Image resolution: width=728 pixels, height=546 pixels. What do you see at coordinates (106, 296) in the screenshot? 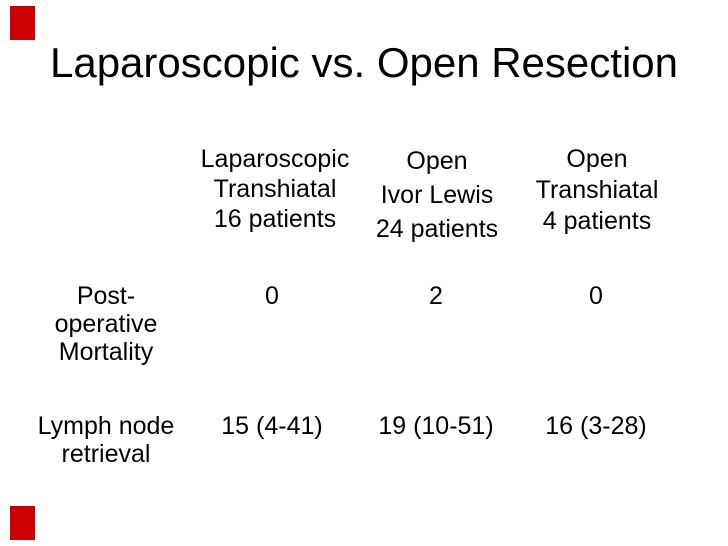
I see `row-label-line: Post-` at bounding box center [106, 296].